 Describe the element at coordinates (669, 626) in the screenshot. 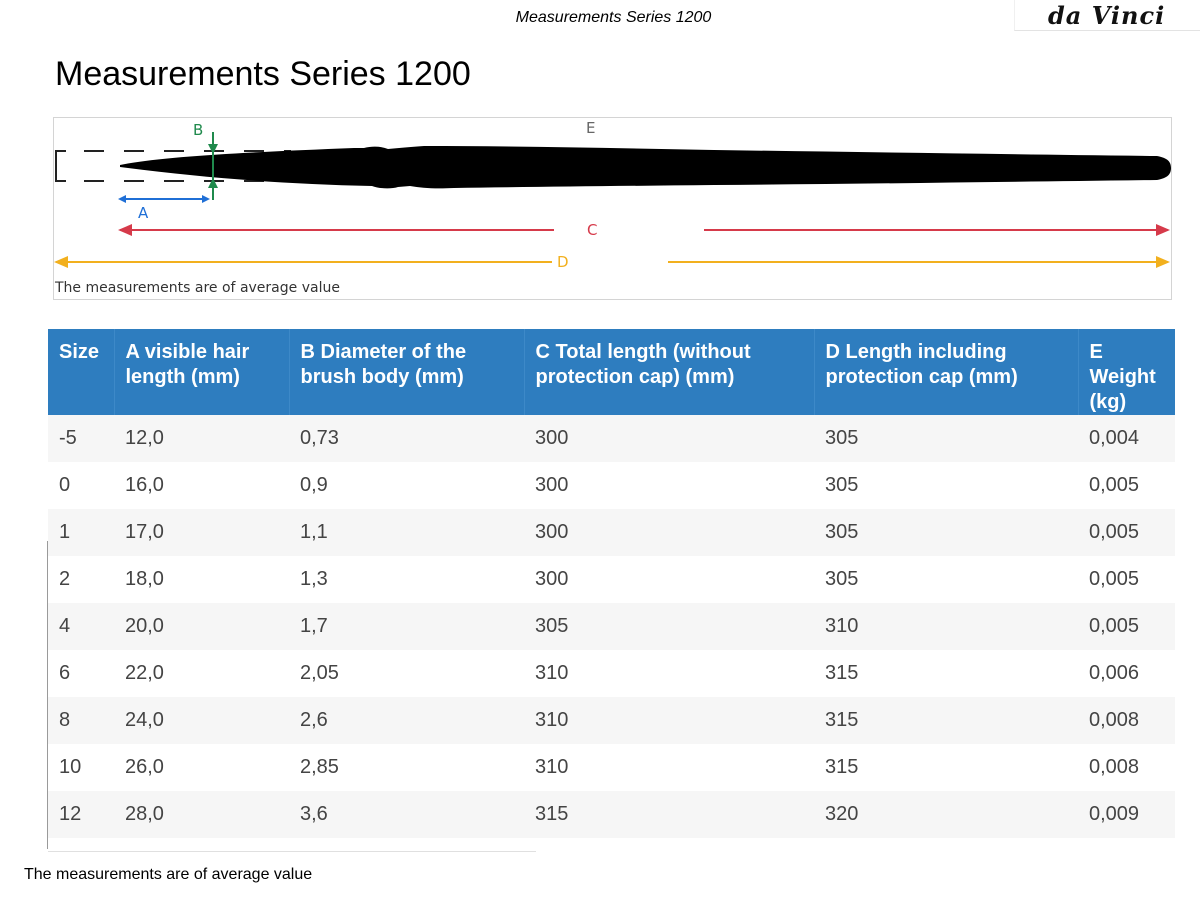

I see `cell-total-length: 305` at that location.